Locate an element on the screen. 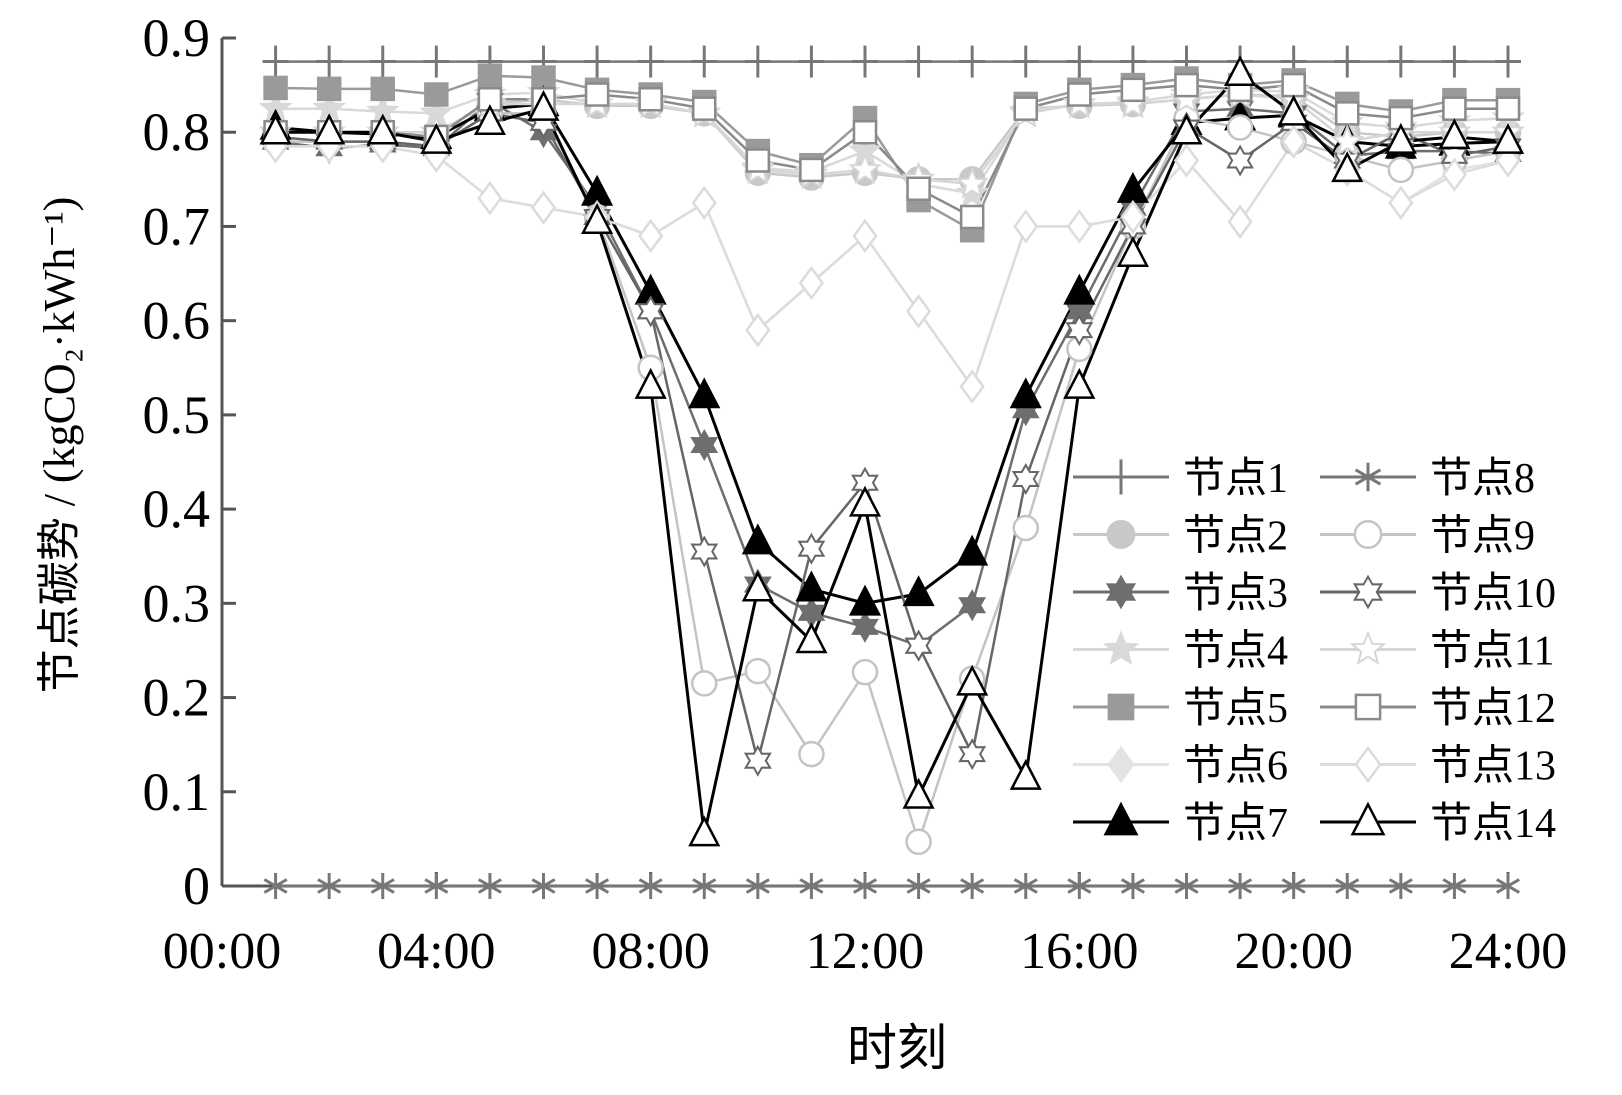  x-tick-label: 12:00 is located at coordinates (865, 951).